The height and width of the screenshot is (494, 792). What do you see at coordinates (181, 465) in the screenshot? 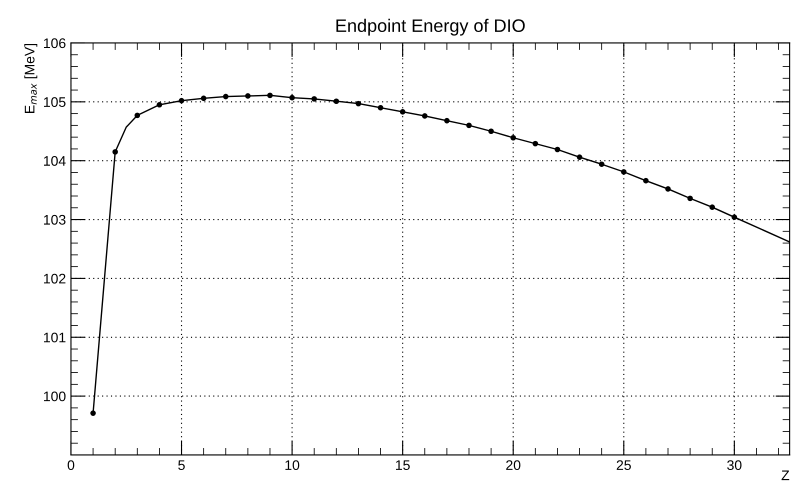
I see `x-tick-label: 5` at bounding box center [181, 465].